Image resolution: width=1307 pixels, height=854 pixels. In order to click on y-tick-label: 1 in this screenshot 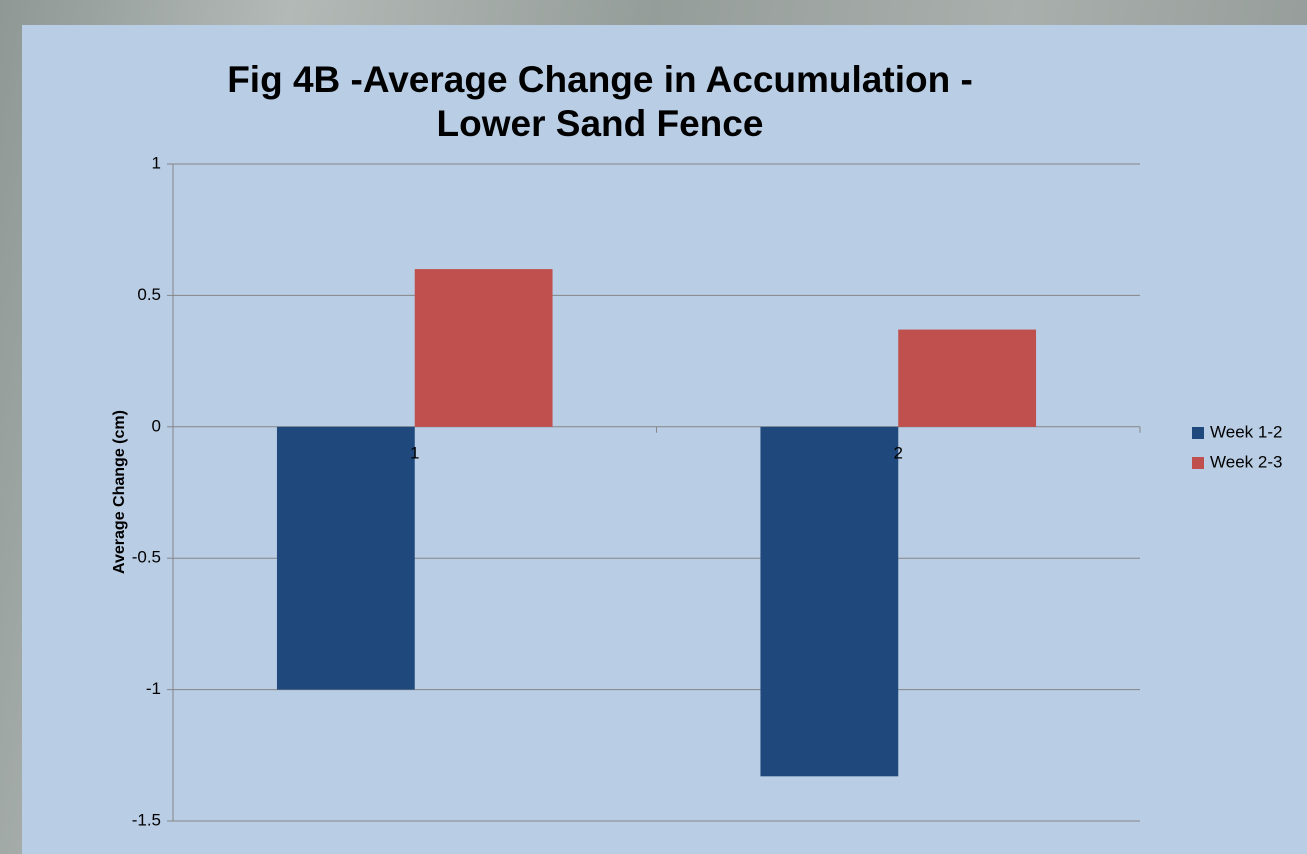, I will do `click(156, 162)`.